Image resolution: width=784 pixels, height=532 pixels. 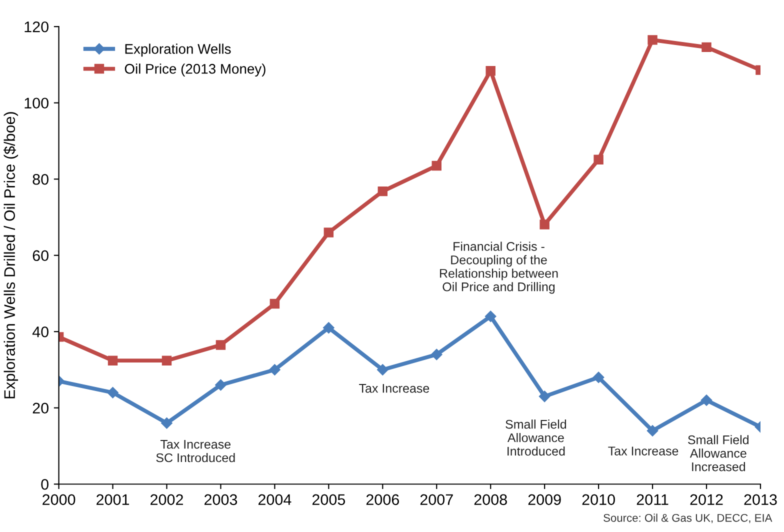 What do you see at coordinates (44, 484) in the screenshot?
I see `y-tick-label: 0` at bounding box center [44, 484].